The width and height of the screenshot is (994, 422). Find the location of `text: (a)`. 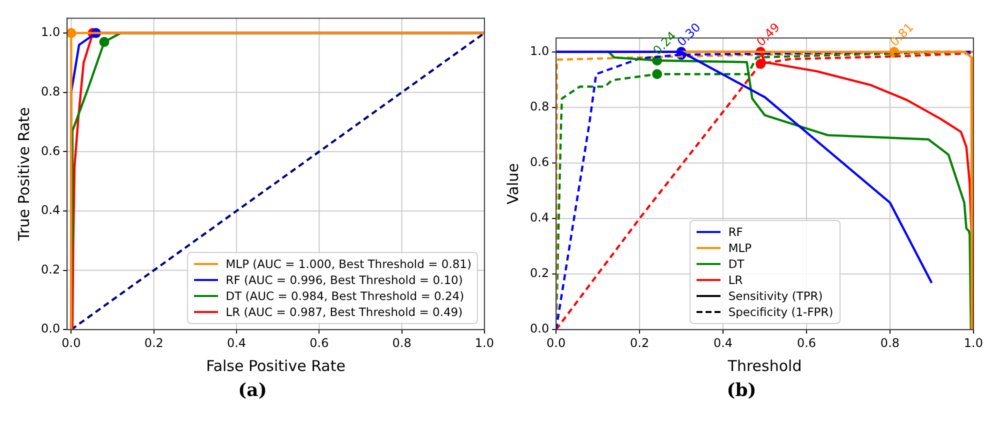

text: (a) is located at coordinates (252, 390).